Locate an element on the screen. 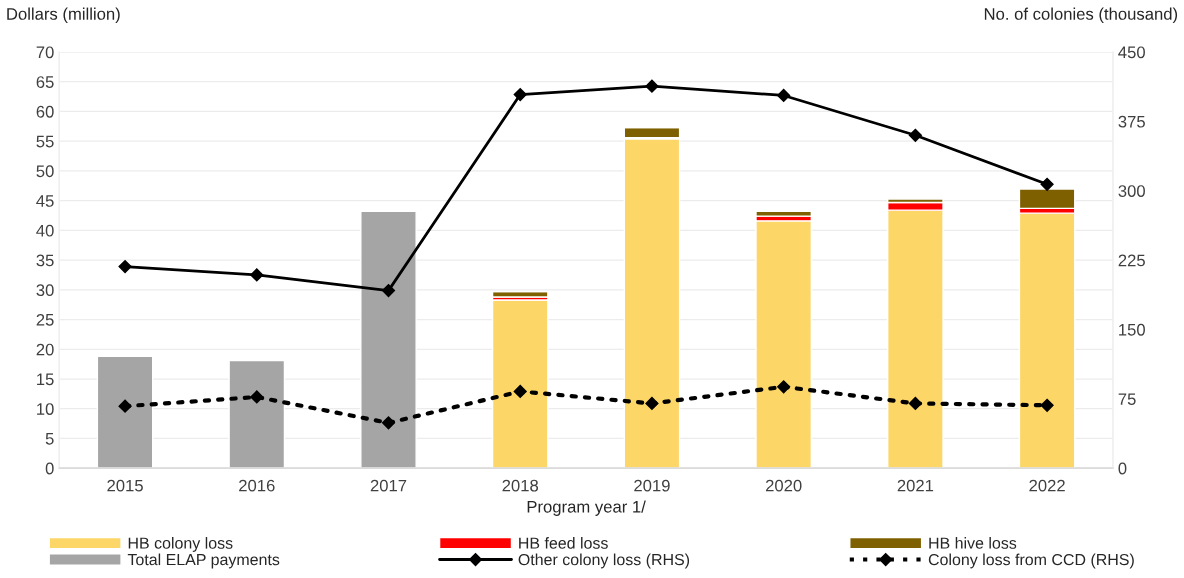  y-tick-label: 10 is located at coordinates (45, 409).